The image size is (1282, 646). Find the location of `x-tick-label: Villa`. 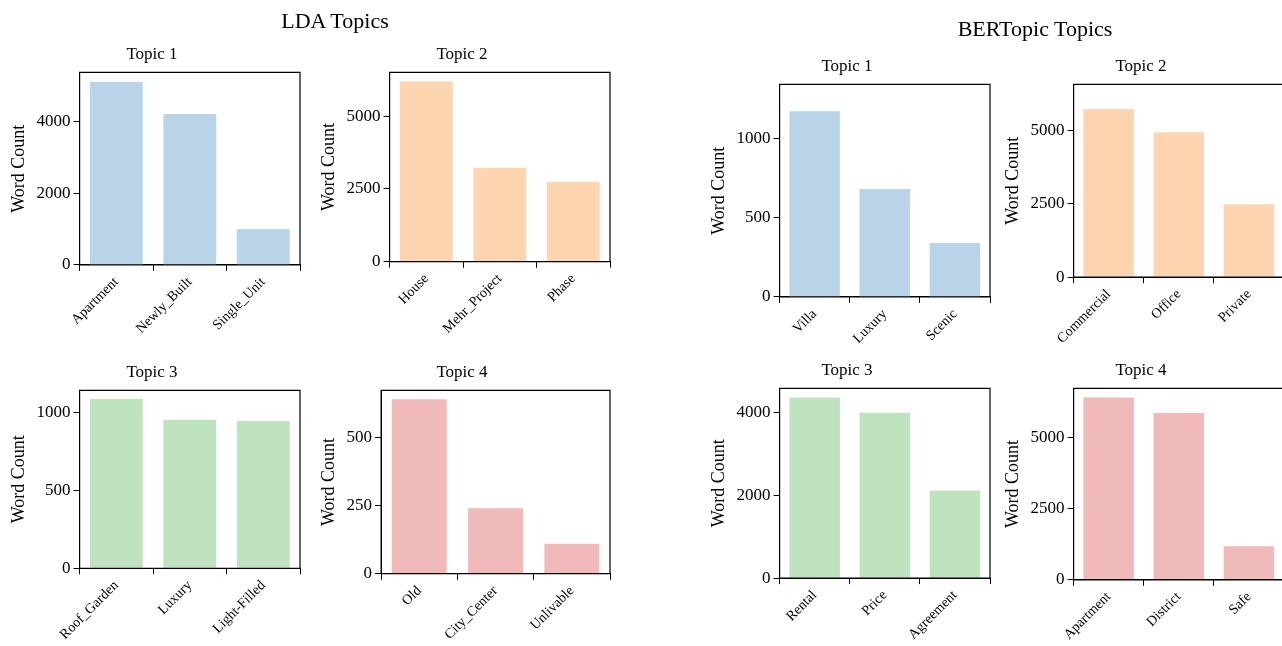

x-tick-label: Villa is located at coordinates (804, 320).